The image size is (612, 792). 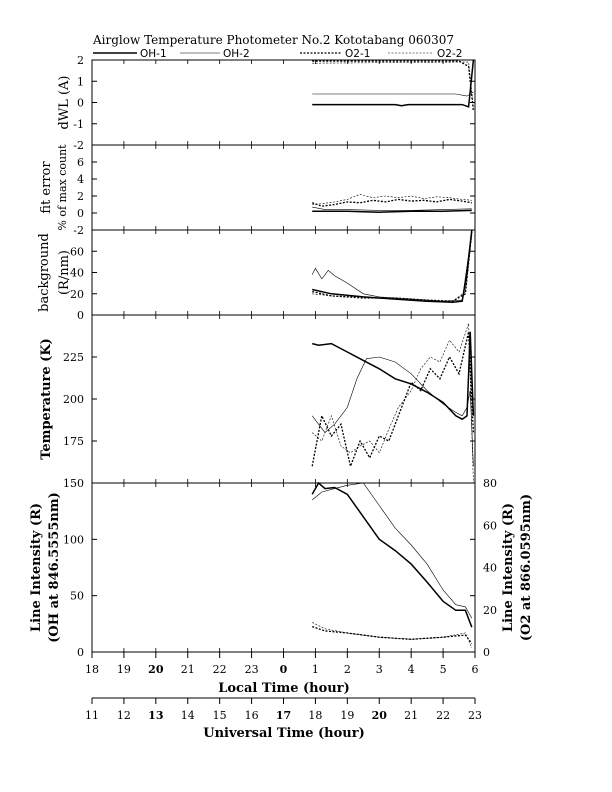 I want to click on universal-time-axis: 11 12 13 14 15 16 17 18 19 20 21 22 23, so click(x=283, y=709).